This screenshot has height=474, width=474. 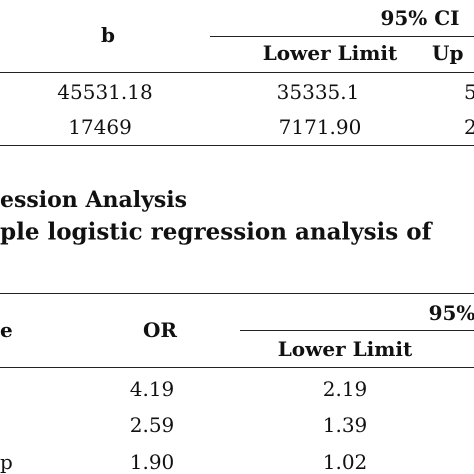 I want to click on cell: 4.19, so click(x=152, y=389).